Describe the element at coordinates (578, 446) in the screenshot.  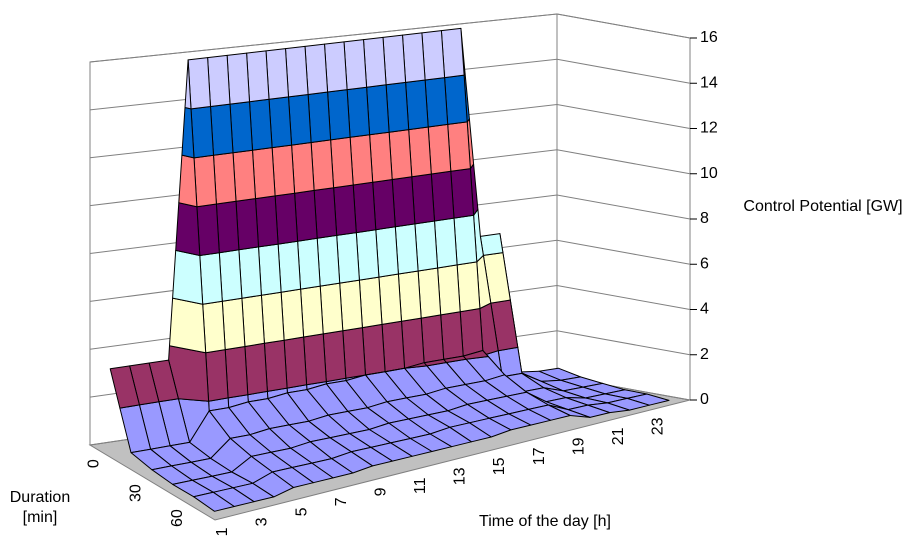
I see `x-tick-label: 19` at that location.